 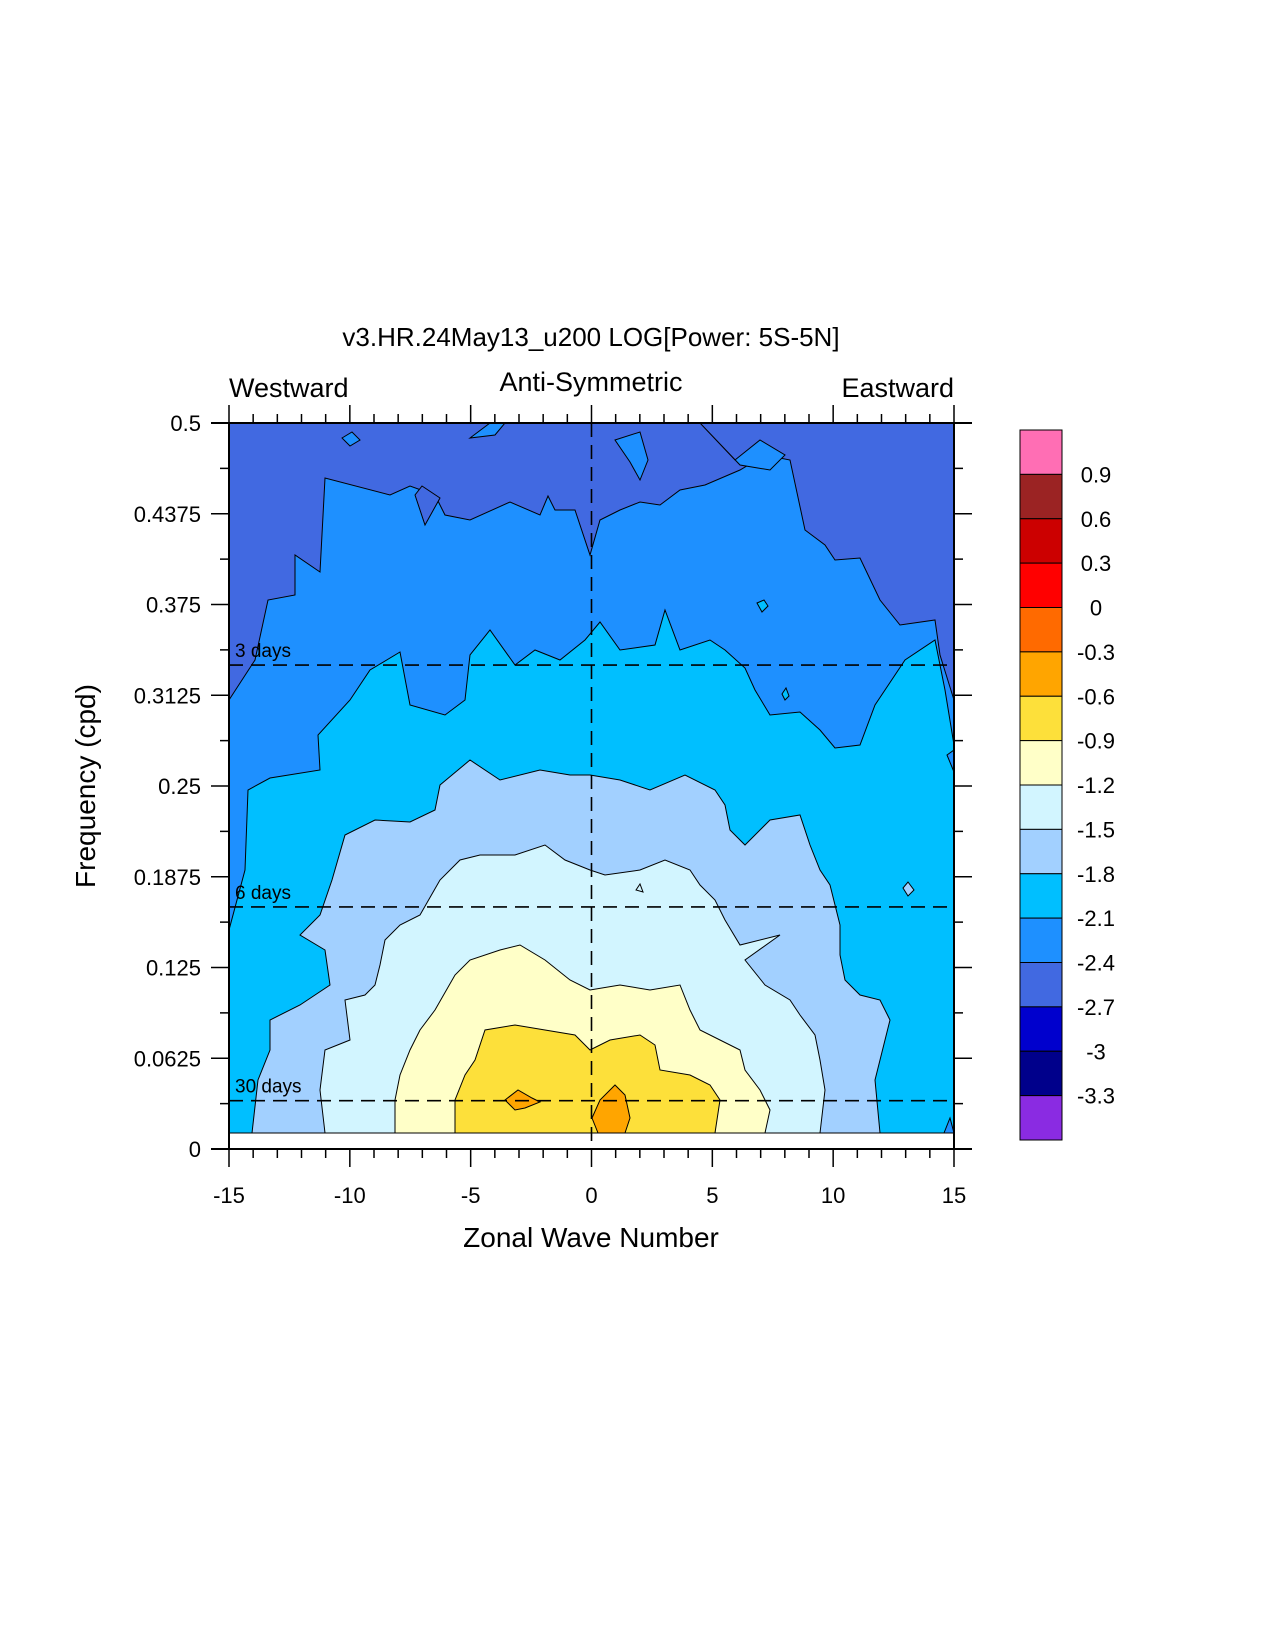 What do you see at coordinates (85, 786) in the screenshot?
I see `y-axis-label: Frequency (cpd)` at bounding box center [85, 786].